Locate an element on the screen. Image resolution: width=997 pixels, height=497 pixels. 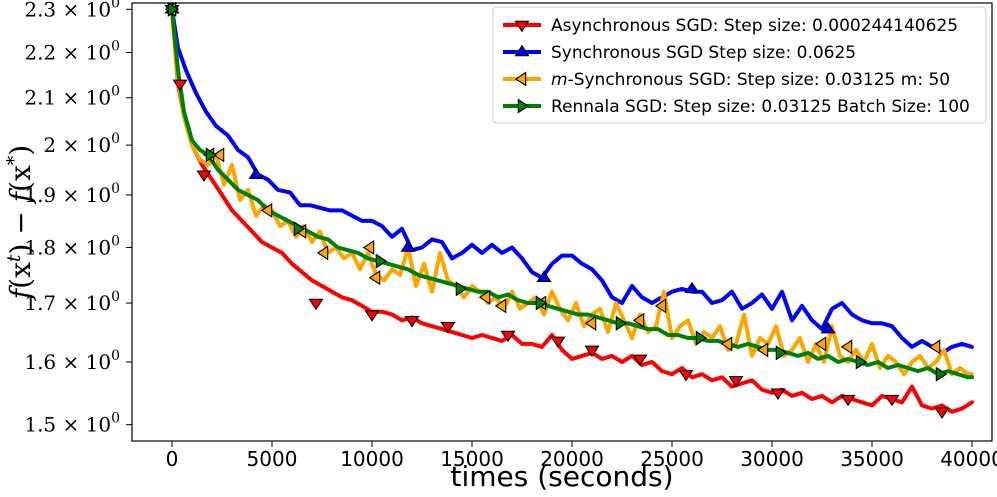
x-tick-label: 0 is located at coordinates (172, 459).